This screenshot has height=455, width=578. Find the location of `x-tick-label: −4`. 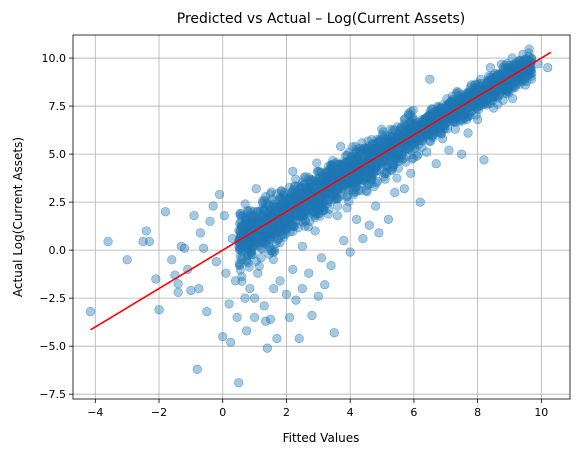

x-tick-label: −4 is located at coordinates (95, 412).